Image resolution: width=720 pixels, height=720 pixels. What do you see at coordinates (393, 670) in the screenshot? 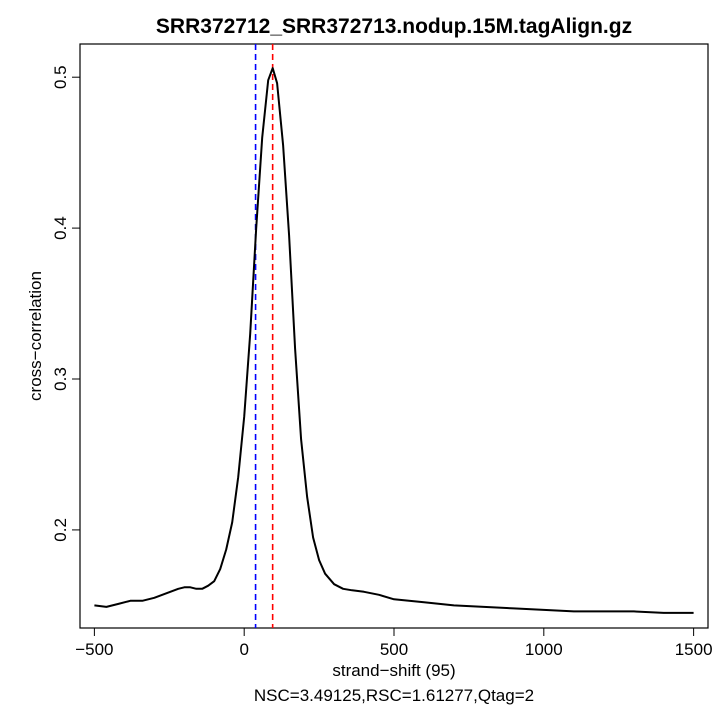
I see `x-axis-label: strand−shift (95)` at bounding box center [393, 670].